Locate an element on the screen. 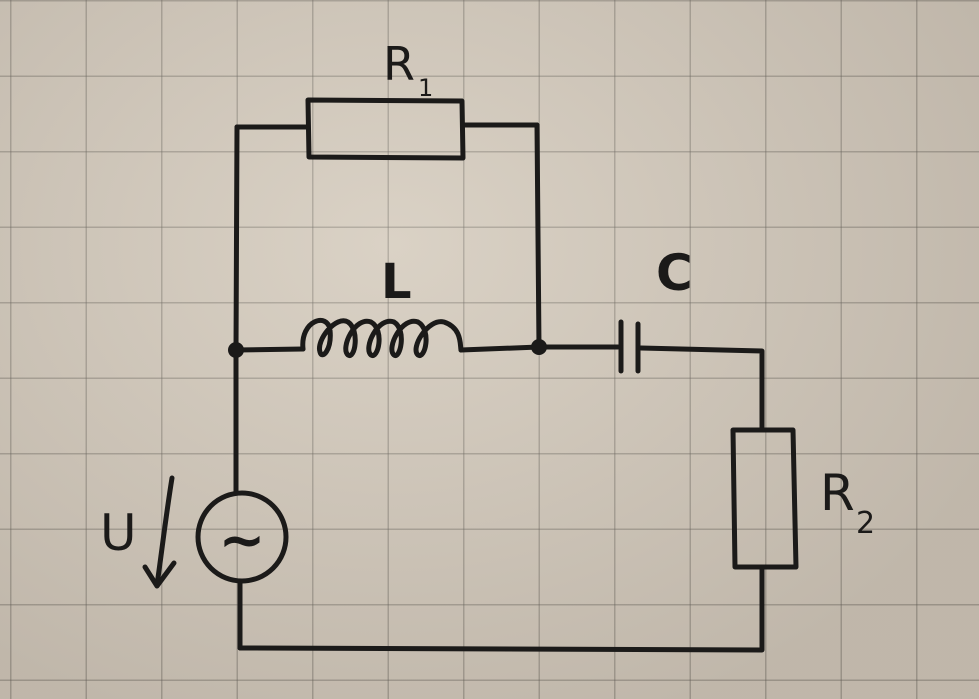 The image size is (979, 699). wire-right-upper-vertical is located at coordinates (538, 236).